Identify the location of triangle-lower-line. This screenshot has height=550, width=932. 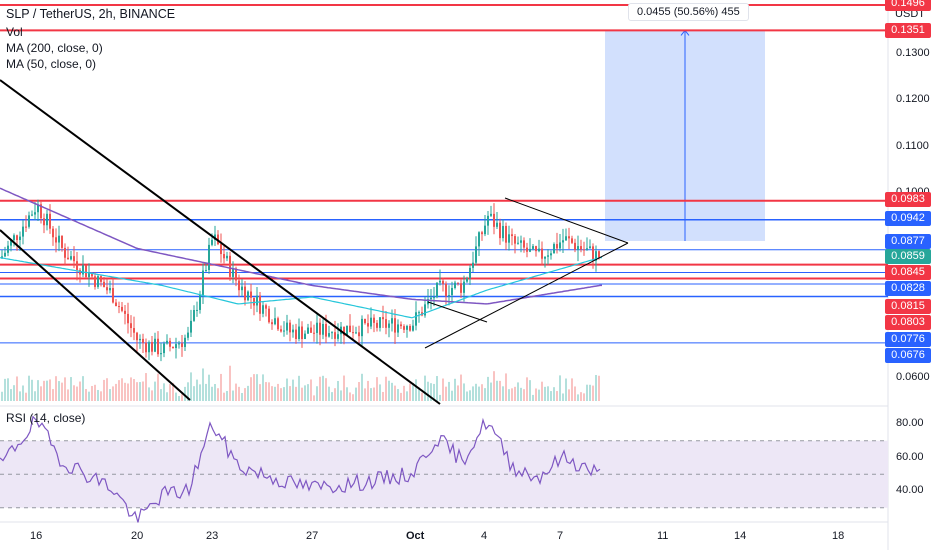
(526, 295).